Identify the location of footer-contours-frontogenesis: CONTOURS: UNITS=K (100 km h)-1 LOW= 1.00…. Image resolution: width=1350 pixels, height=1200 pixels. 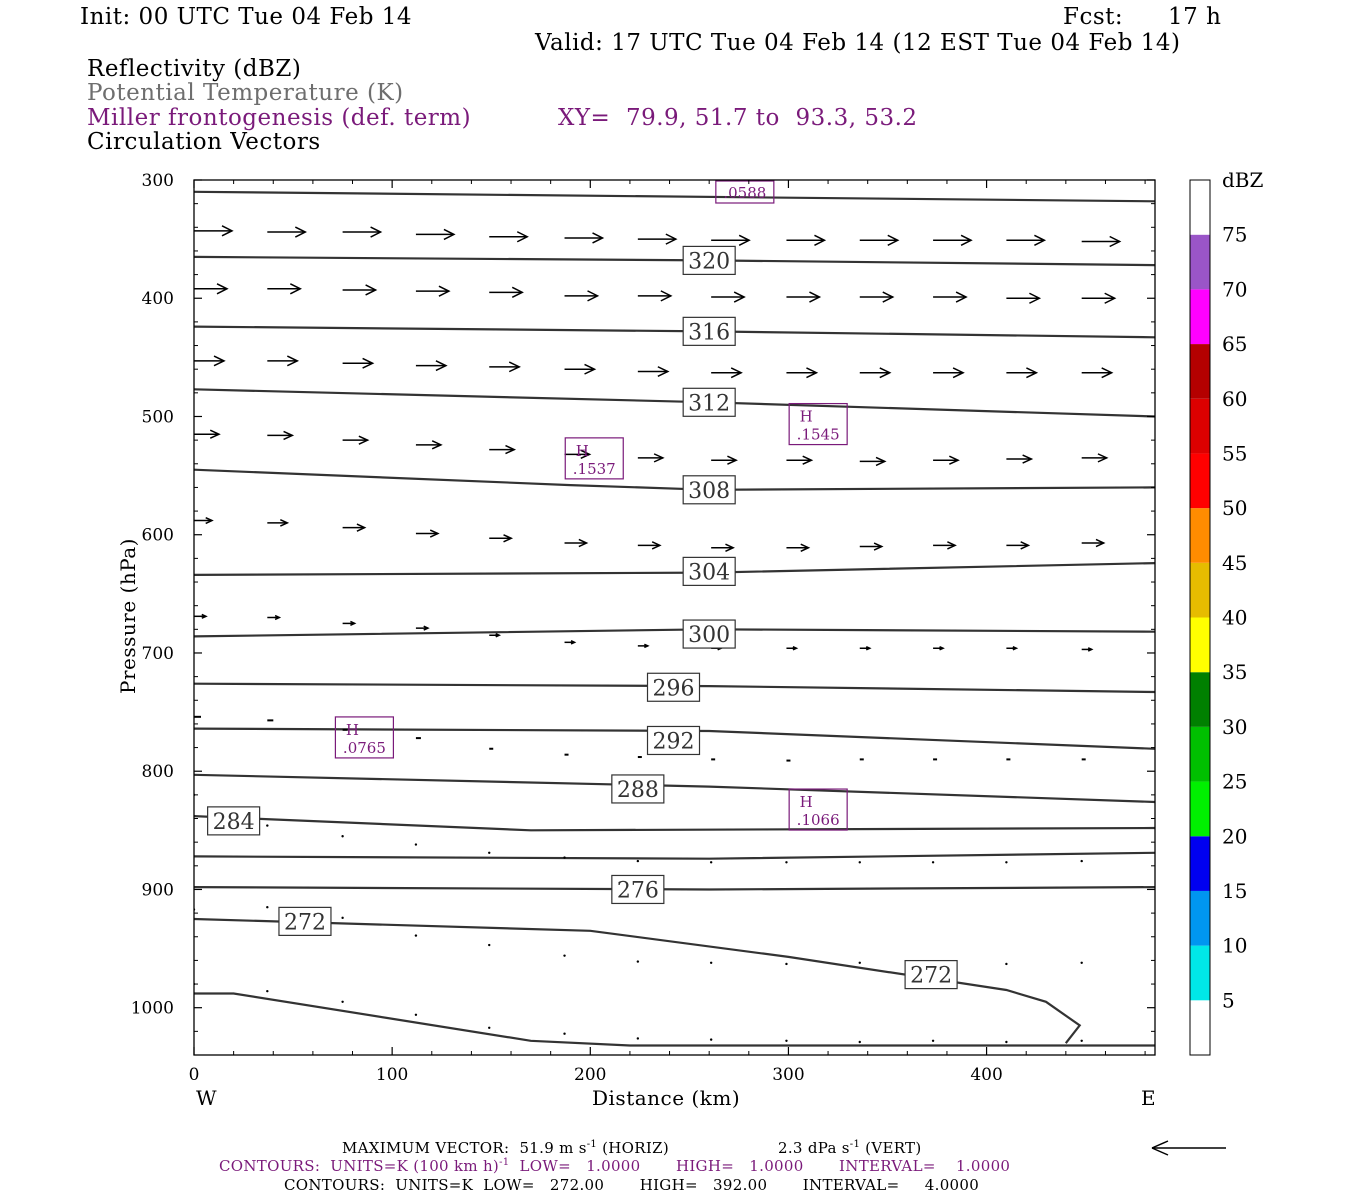
(615, 1166).